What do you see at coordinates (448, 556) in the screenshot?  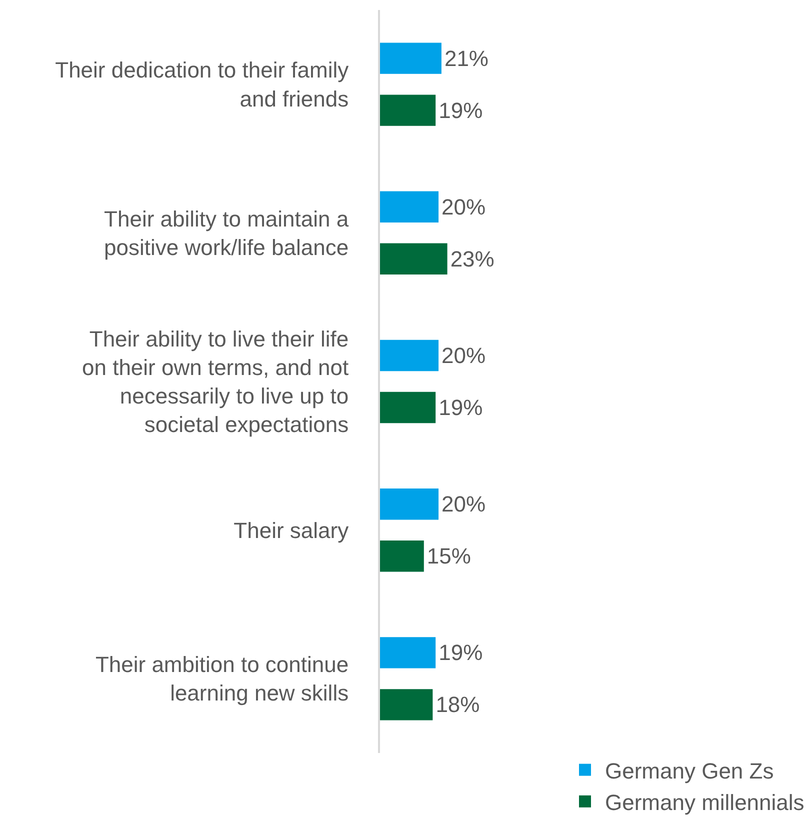 I see `data-label: 15%` at bounding box center [448, 556].